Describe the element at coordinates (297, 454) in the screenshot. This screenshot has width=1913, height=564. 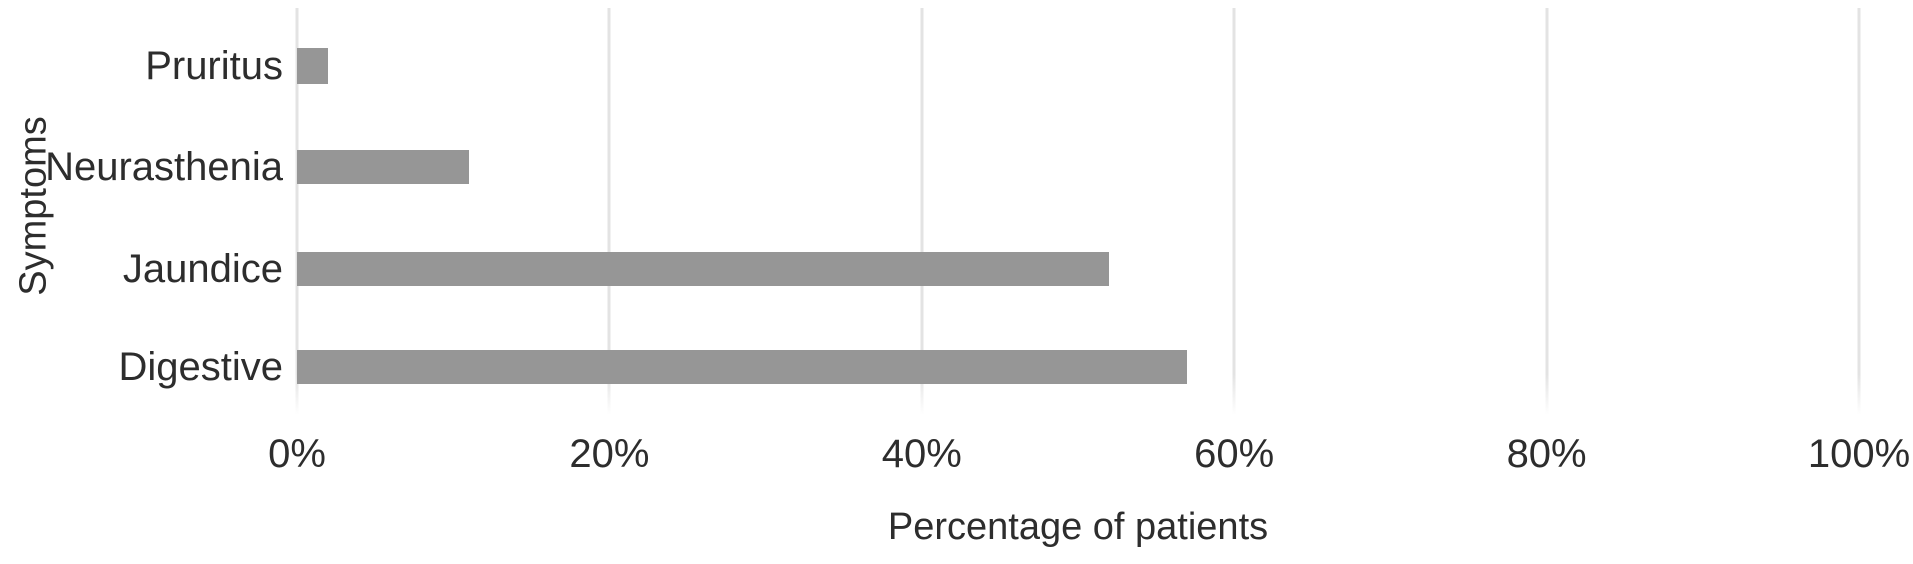
I see `x-tick-0pct: 0%` at that location.